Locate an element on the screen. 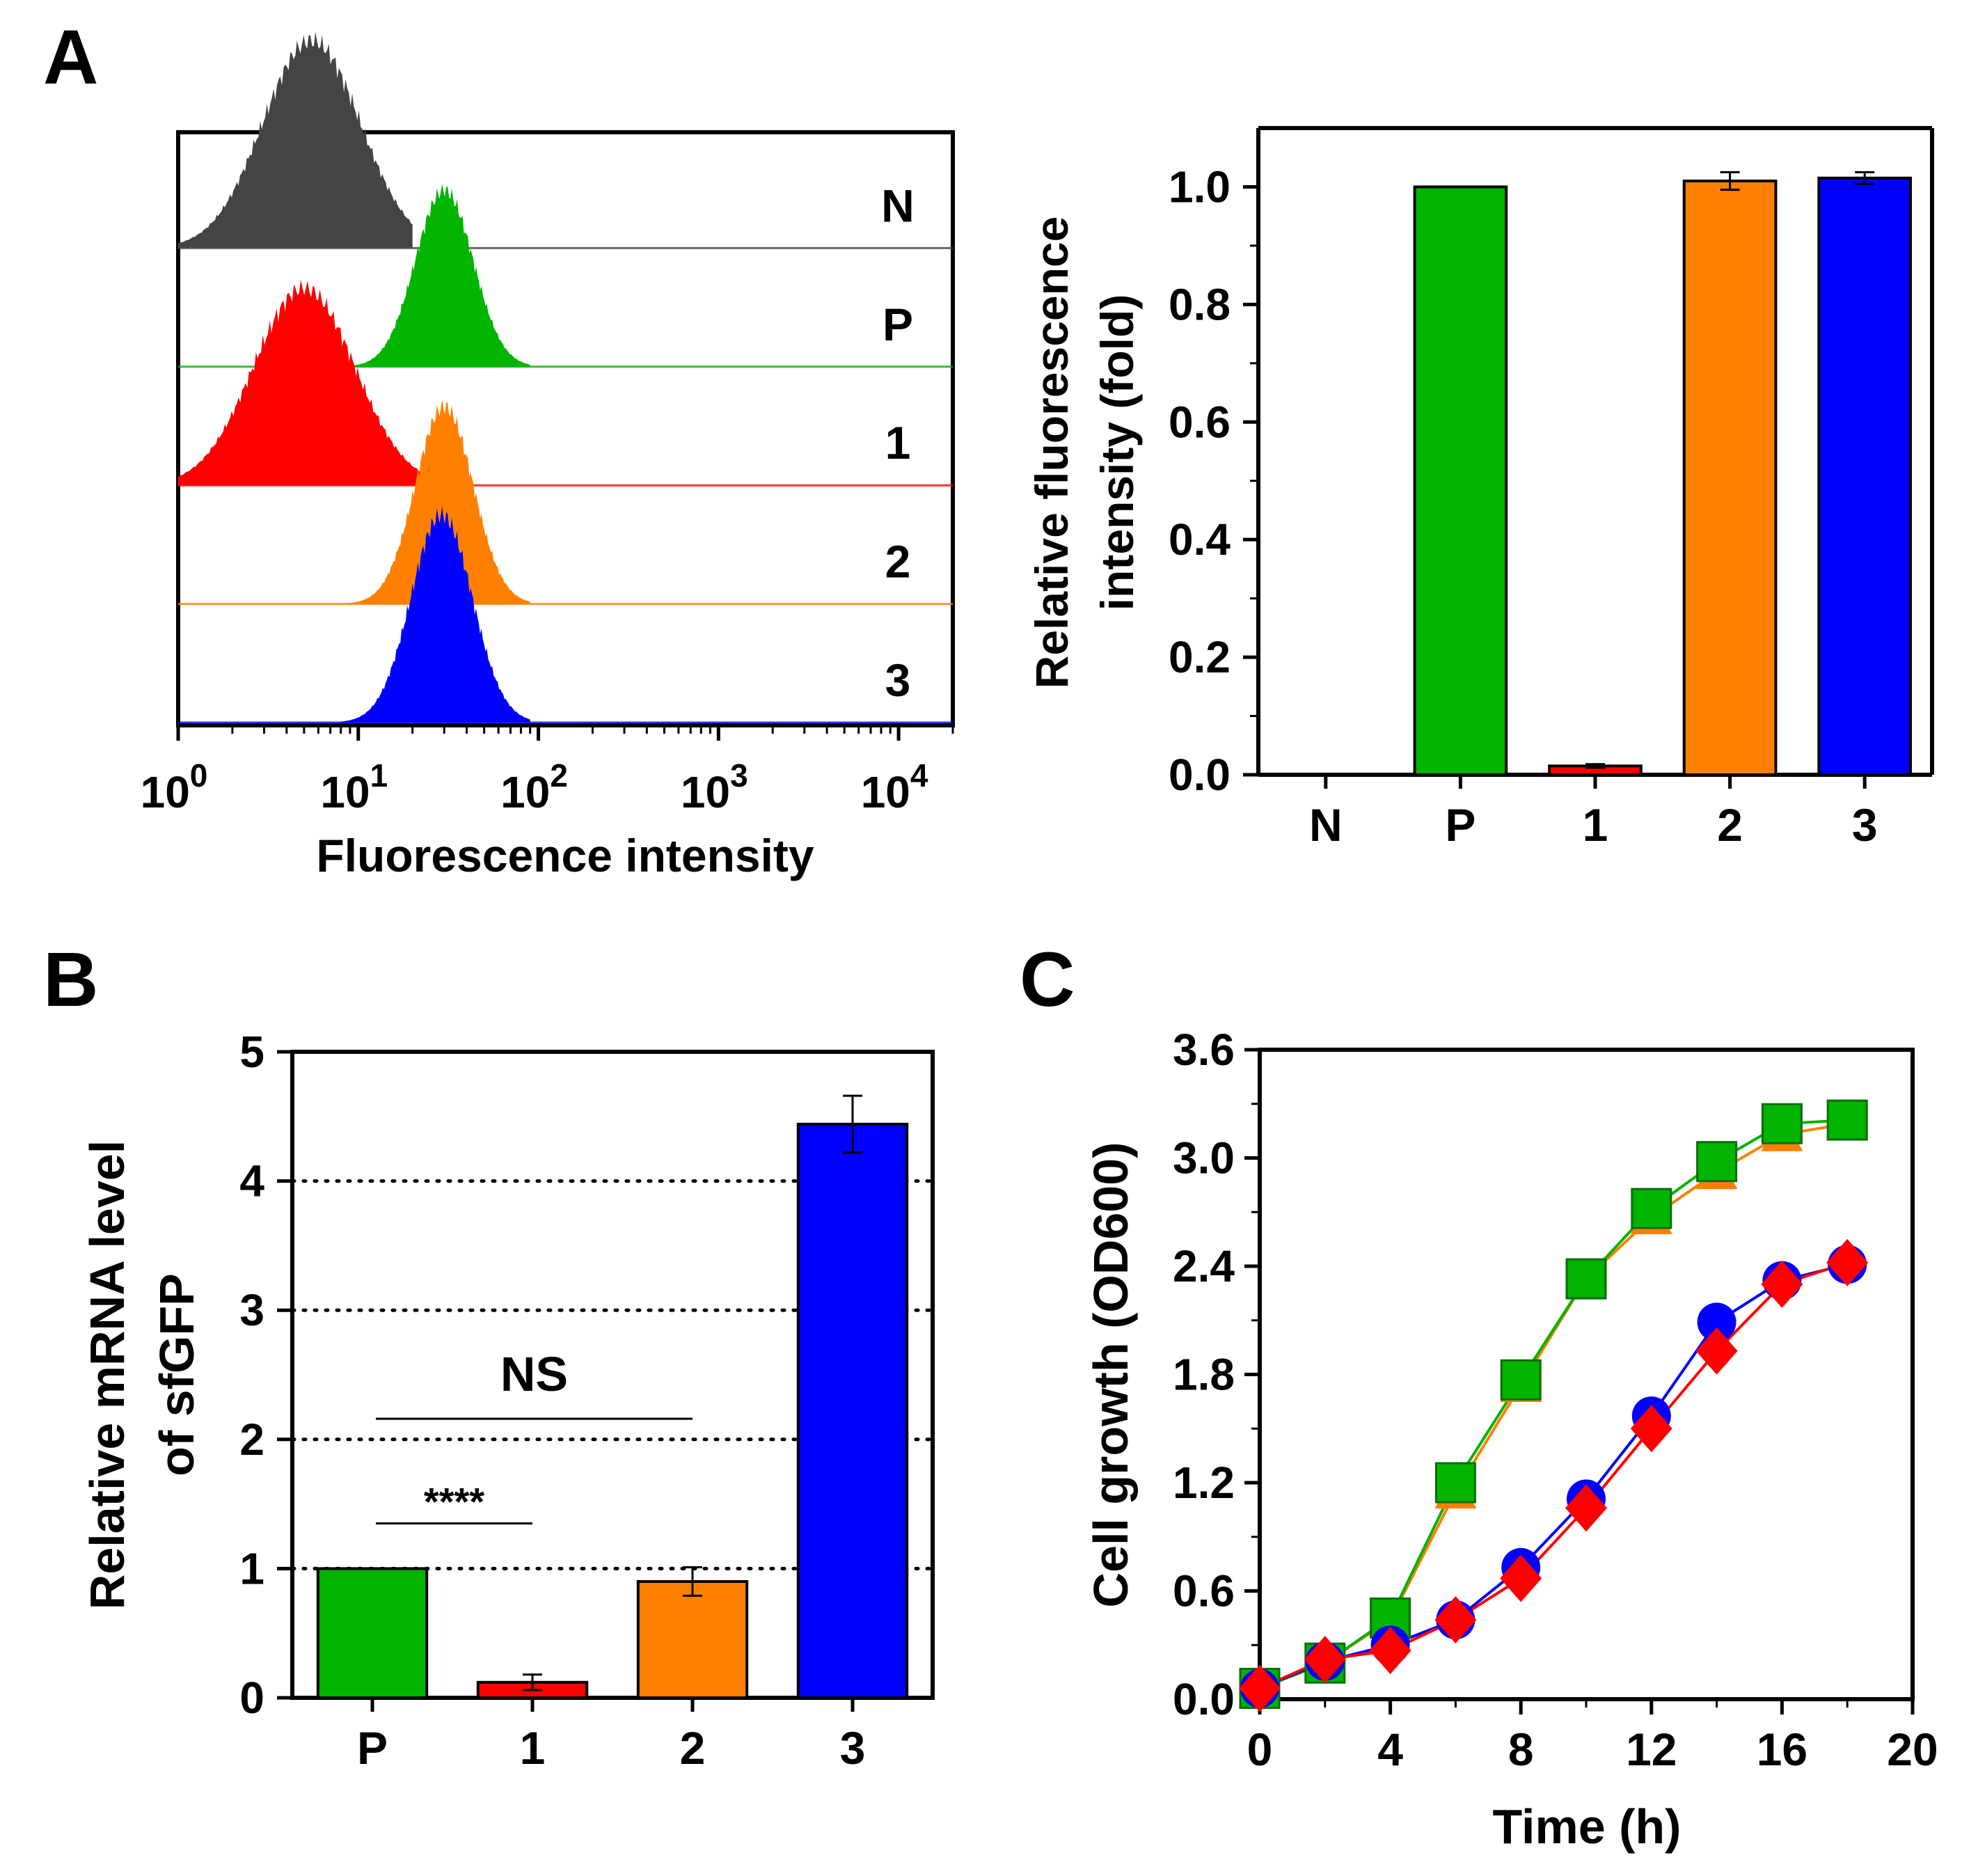 Image resolution: width=1978 pixels, height=1876 pixels. mrna-y-tick-label: 5 is located at coordinates (252, 1052).